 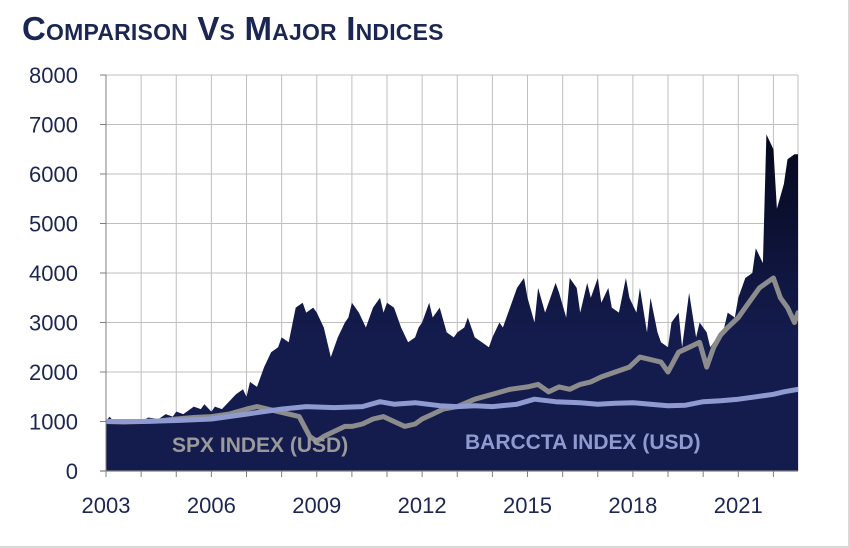 I want to click on y-tick-label: 4000, so click(x=53, y=273).